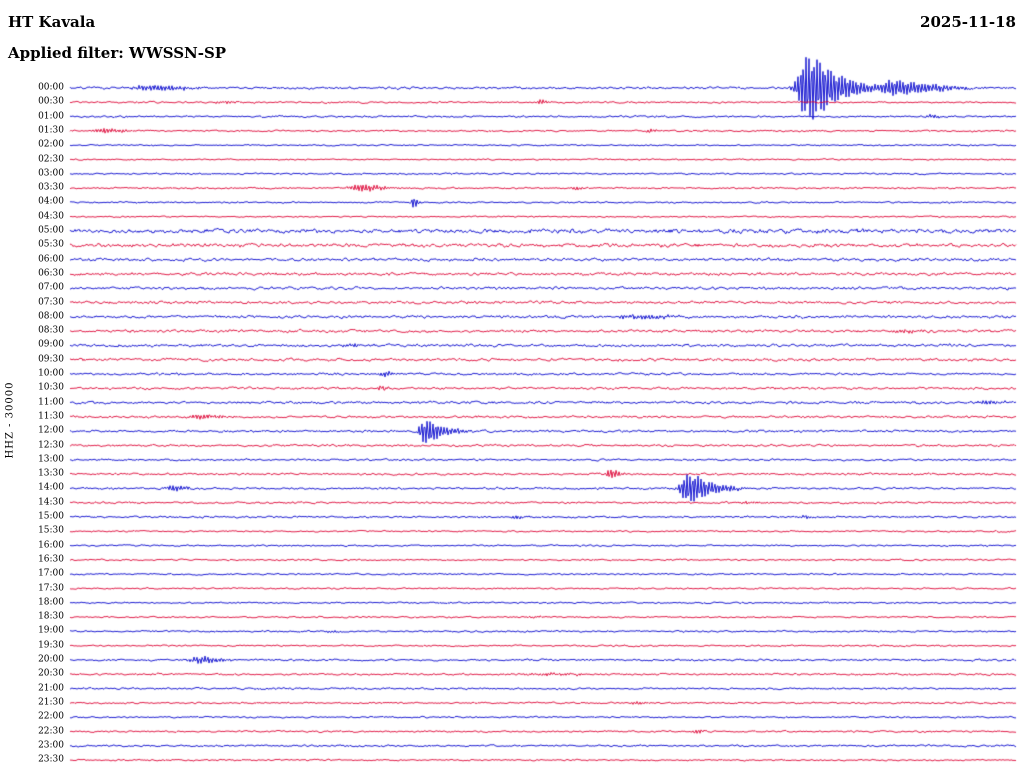  What do you see at coordinates (51, 602) in the screenshot?
I see `trace-time-label: 18:00` at bounding box center [51, 602].